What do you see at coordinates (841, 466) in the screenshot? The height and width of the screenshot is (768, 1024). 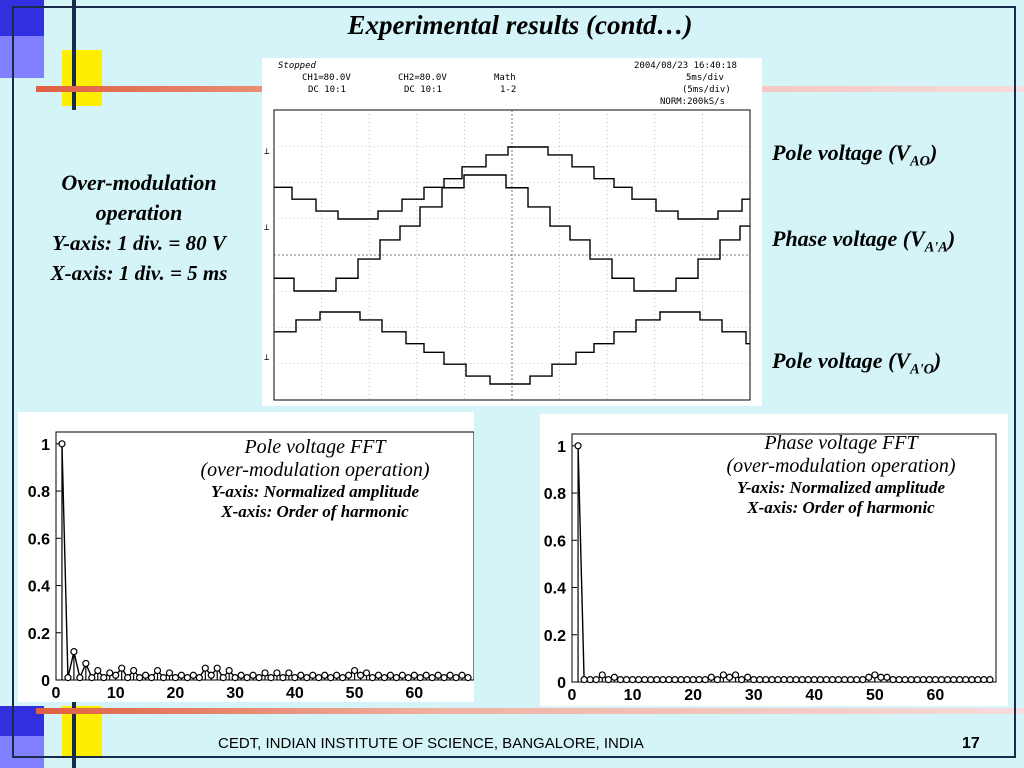 I see `fft-right-title2: (over-modulation operation)` at bounding box center [841, 466].